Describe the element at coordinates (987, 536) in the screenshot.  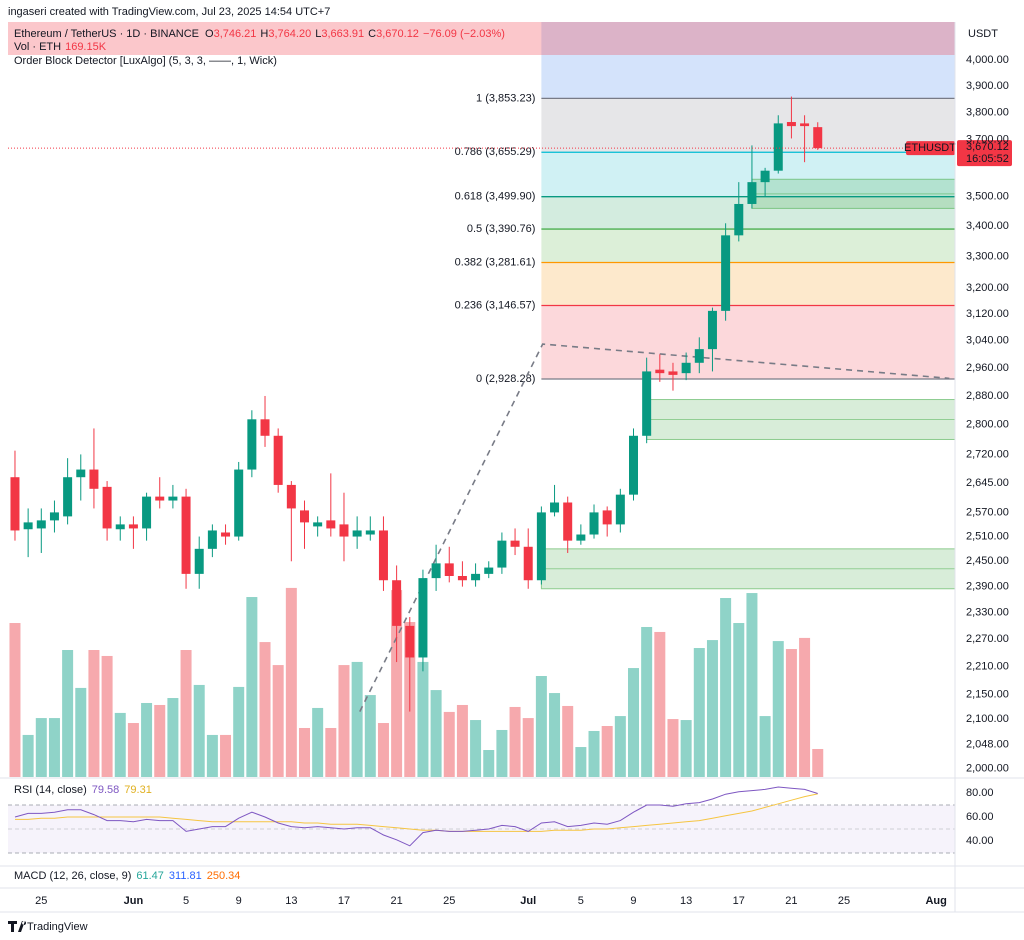
I see `y-tick-label: 2,510.00` at that location.